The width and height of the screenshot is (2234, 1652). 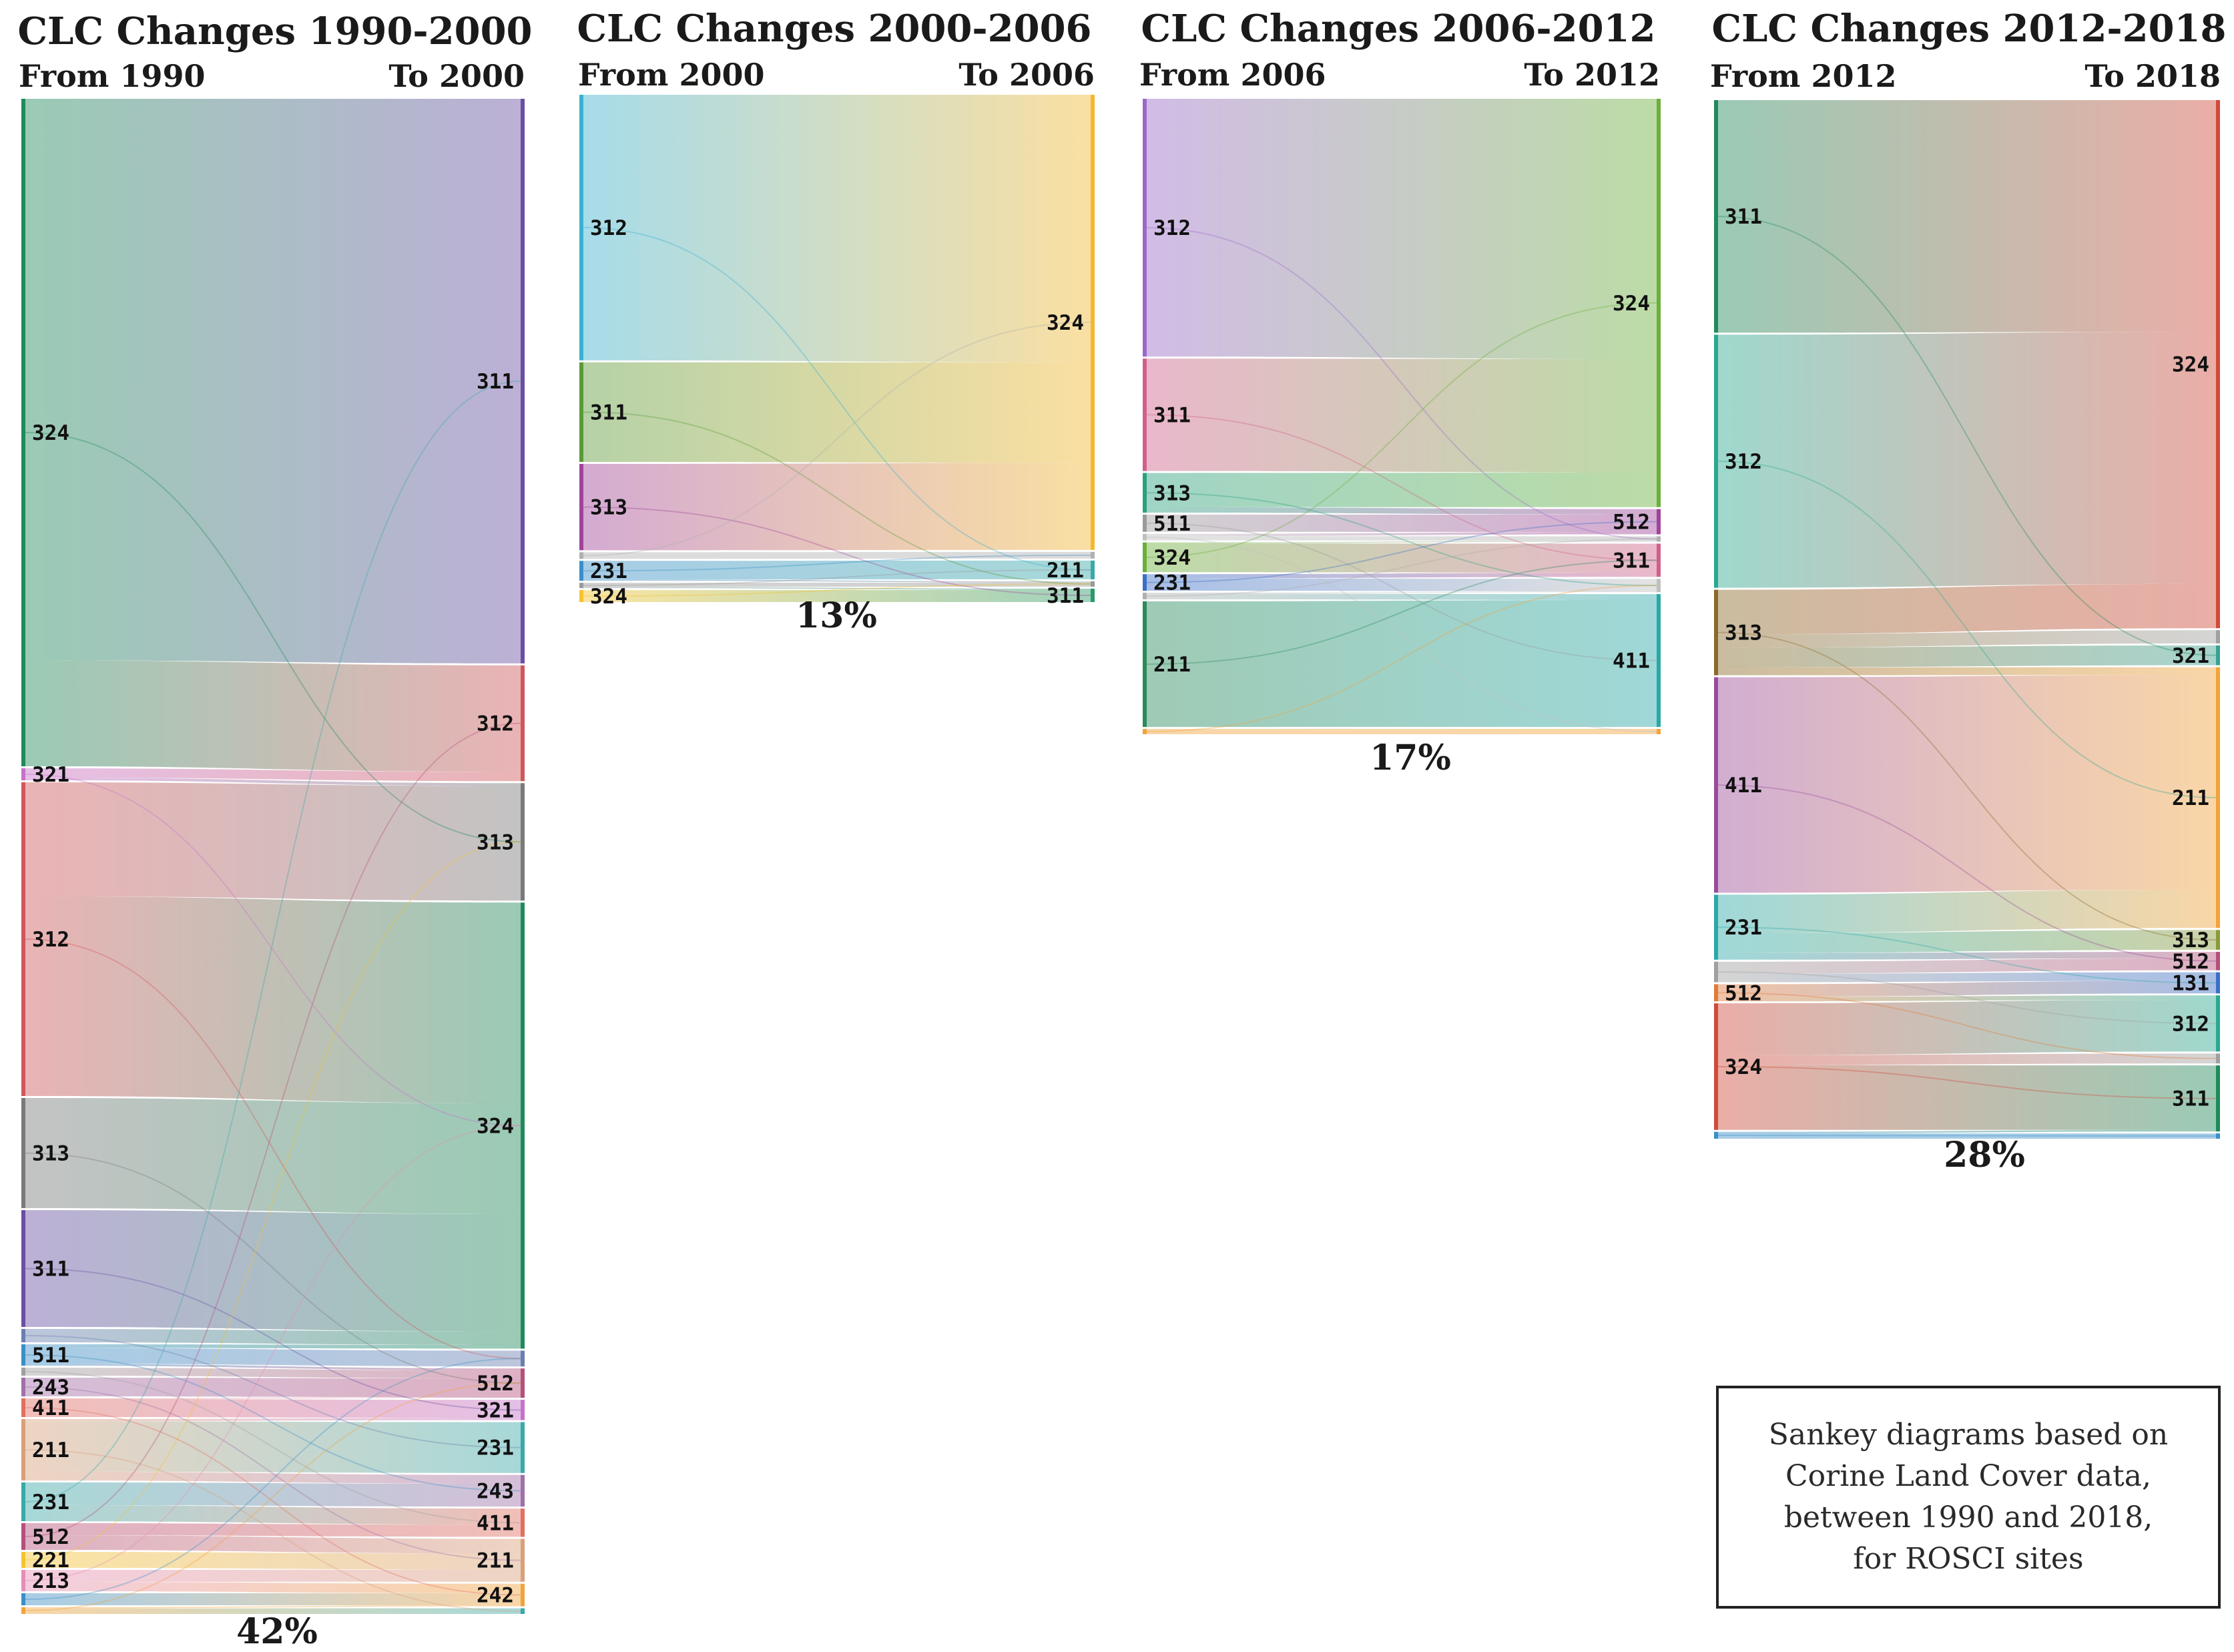 I want to click on legend-line: Sankey diagrams based on, so click(x=1969, y=1435).